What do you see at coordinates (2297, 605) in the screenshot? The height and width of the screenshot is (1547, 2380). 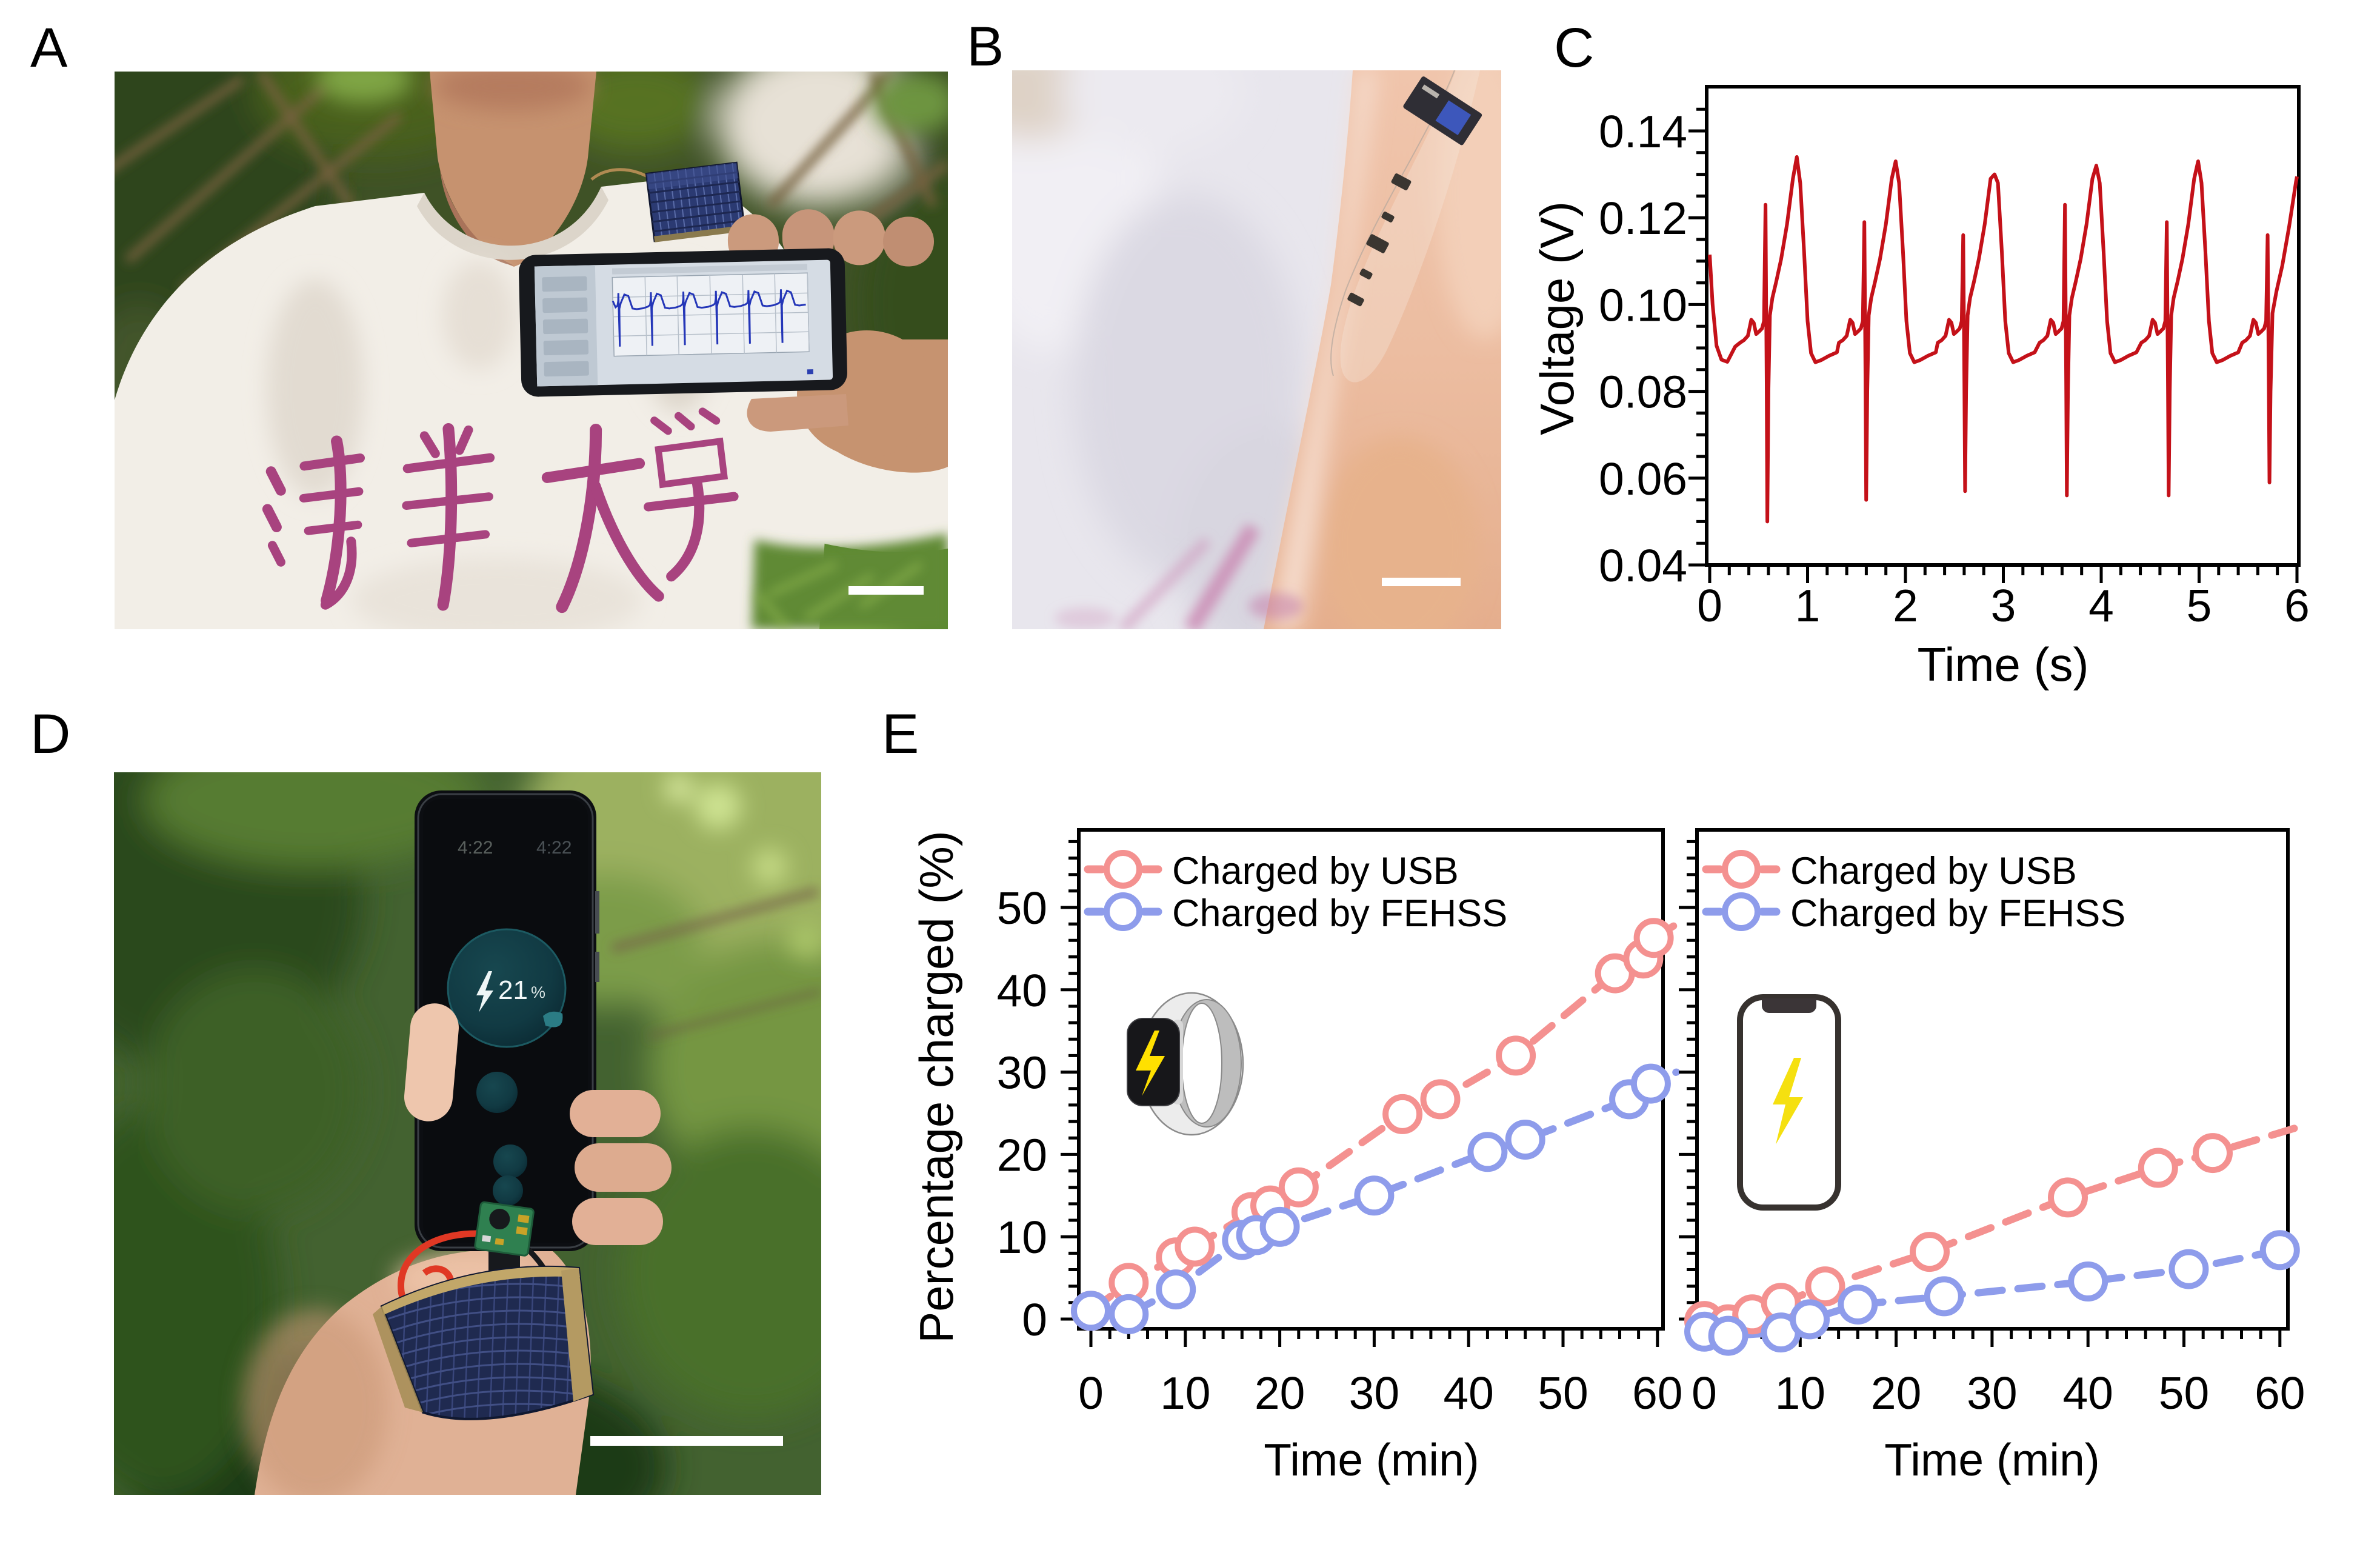 I see `svg-text: 6` at bounding box center [2297, 605].